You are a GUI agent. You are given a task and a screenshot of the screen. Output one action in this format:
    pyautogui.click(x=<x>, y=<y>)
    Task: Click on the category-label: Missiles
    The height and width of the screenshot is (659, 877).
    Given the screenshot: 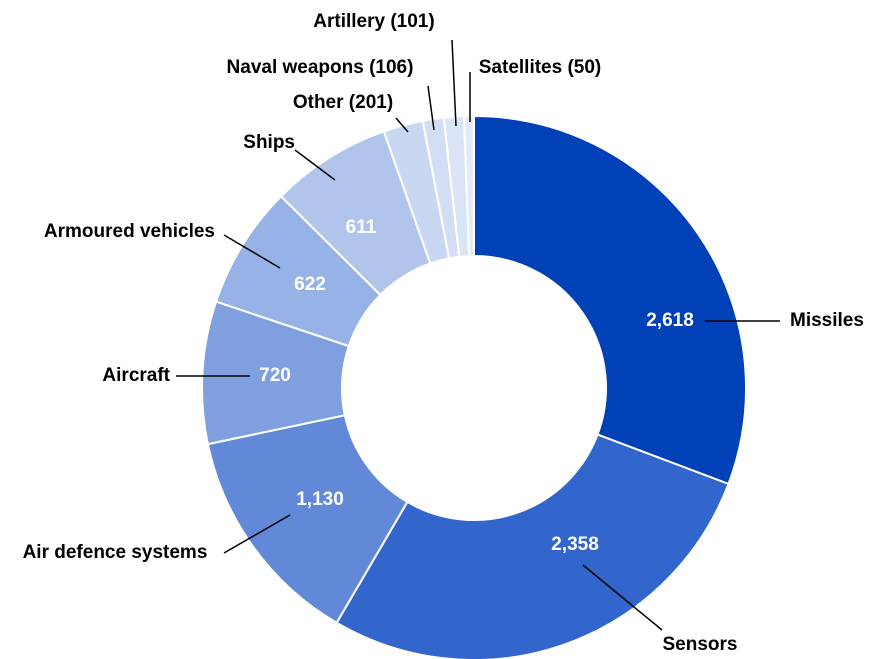 What is the action you would take?
    pyautogui.click(x=827, y=320)
    